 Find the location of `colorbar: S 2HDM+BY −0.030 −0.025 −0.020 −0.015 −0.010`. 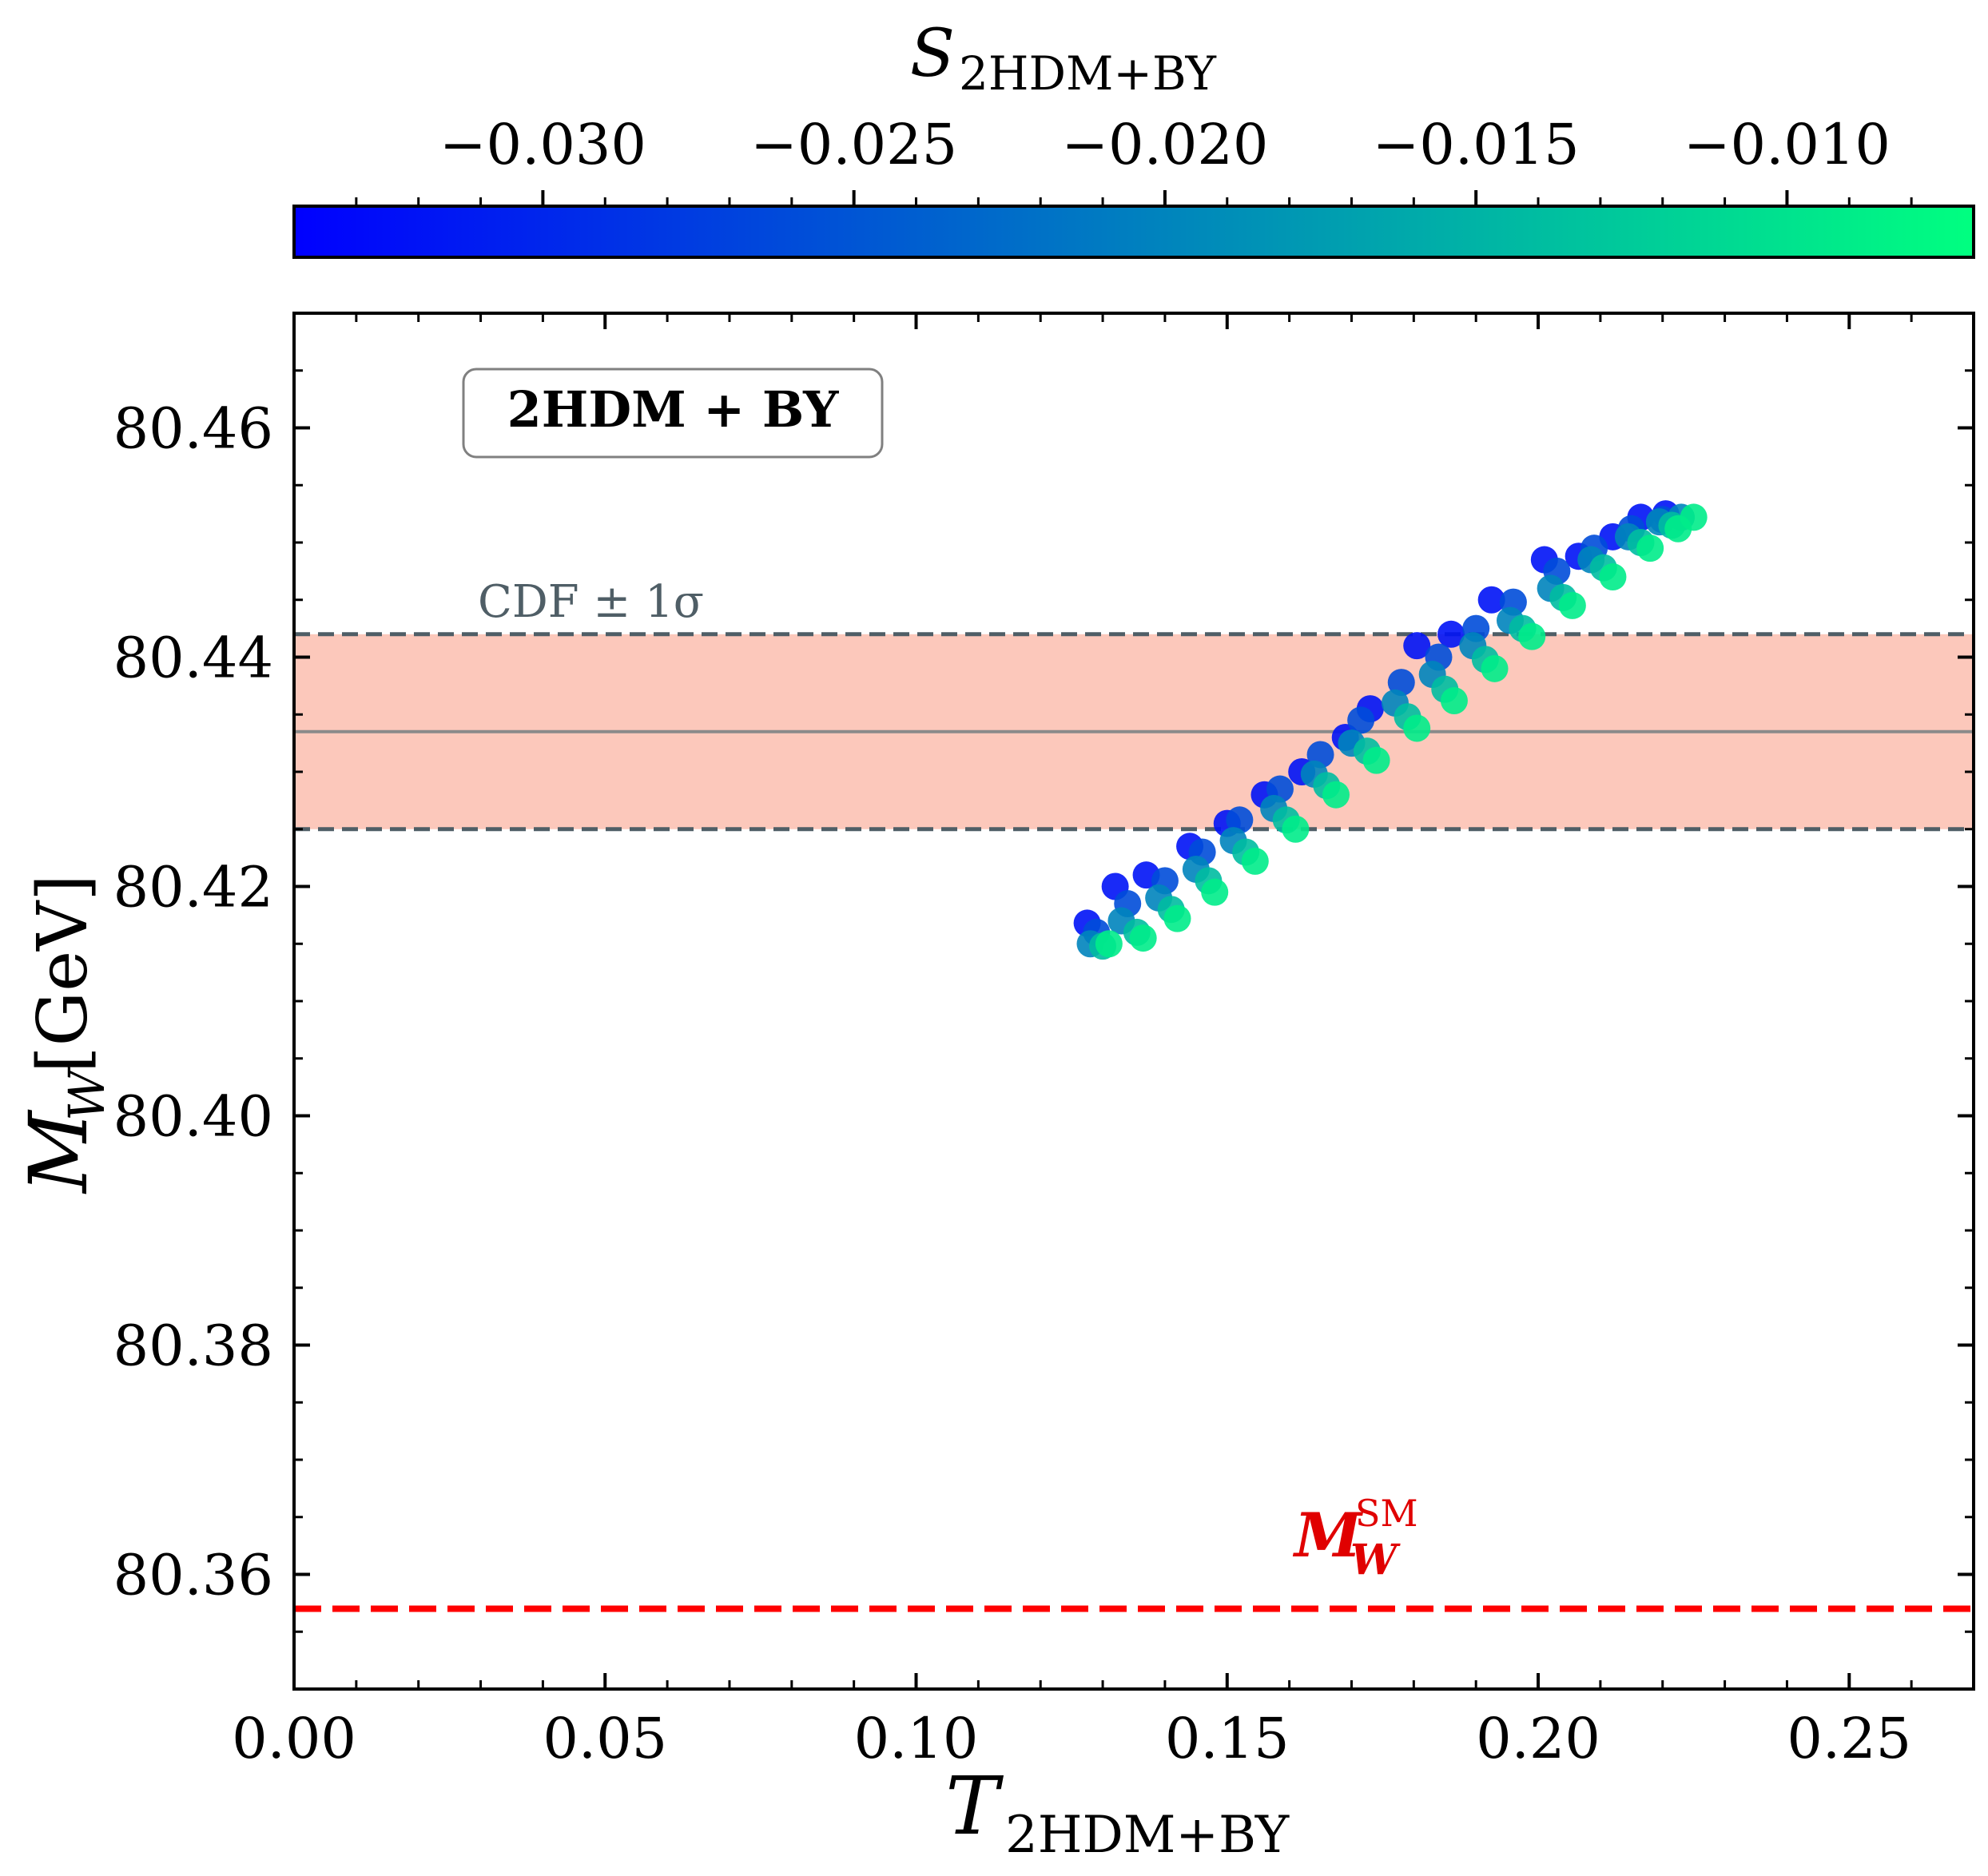

colorbar: S 2HDM+BY −0.030 −0.025 −0.020 −0.015 −0.010 is located at coordinates (1133, 137).